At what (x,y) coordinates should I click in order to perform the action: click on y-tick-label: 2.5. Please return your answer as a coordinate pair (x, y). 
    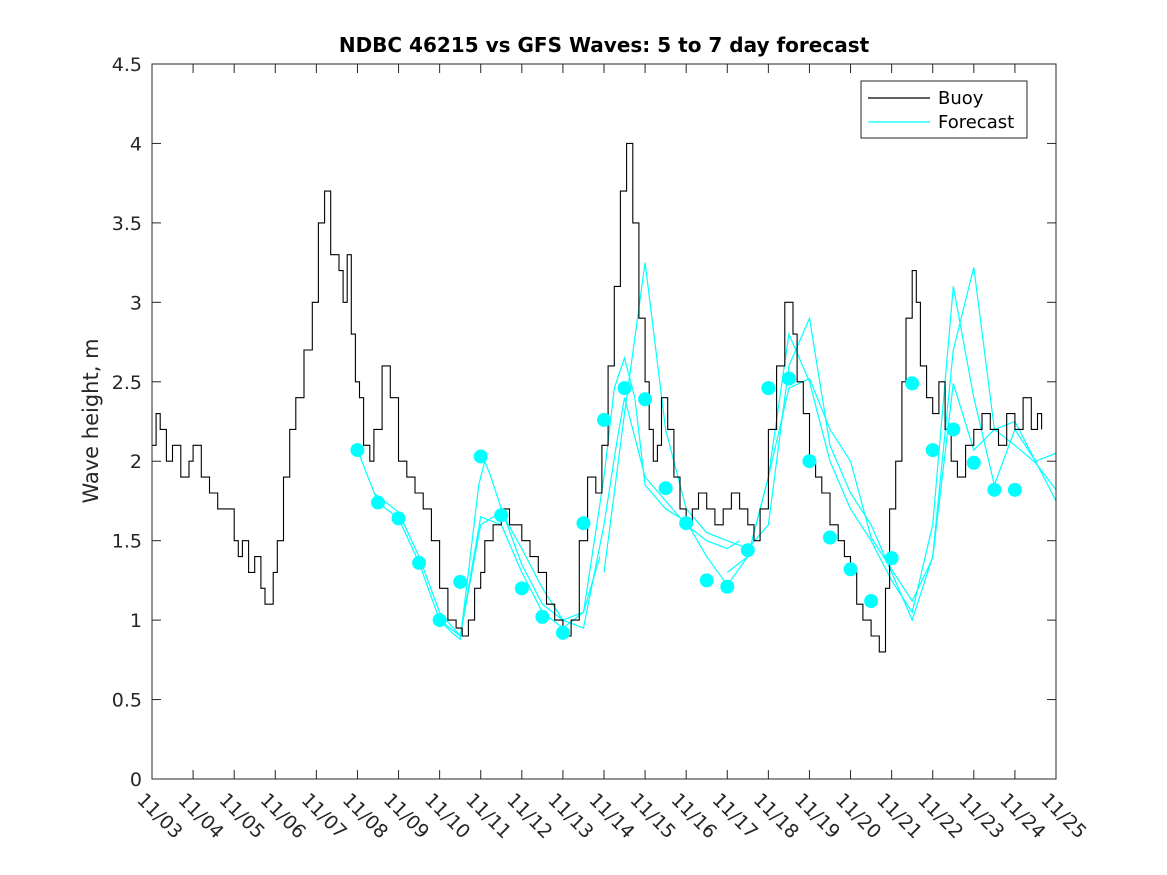
    Looking at the image, I should click on (127, 383).